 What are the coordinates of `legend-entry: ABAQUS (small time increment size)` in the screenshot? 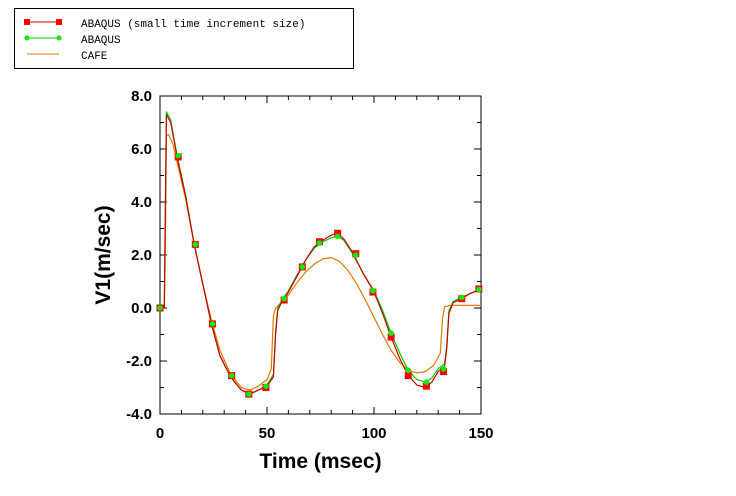 It's located at (184, 25).